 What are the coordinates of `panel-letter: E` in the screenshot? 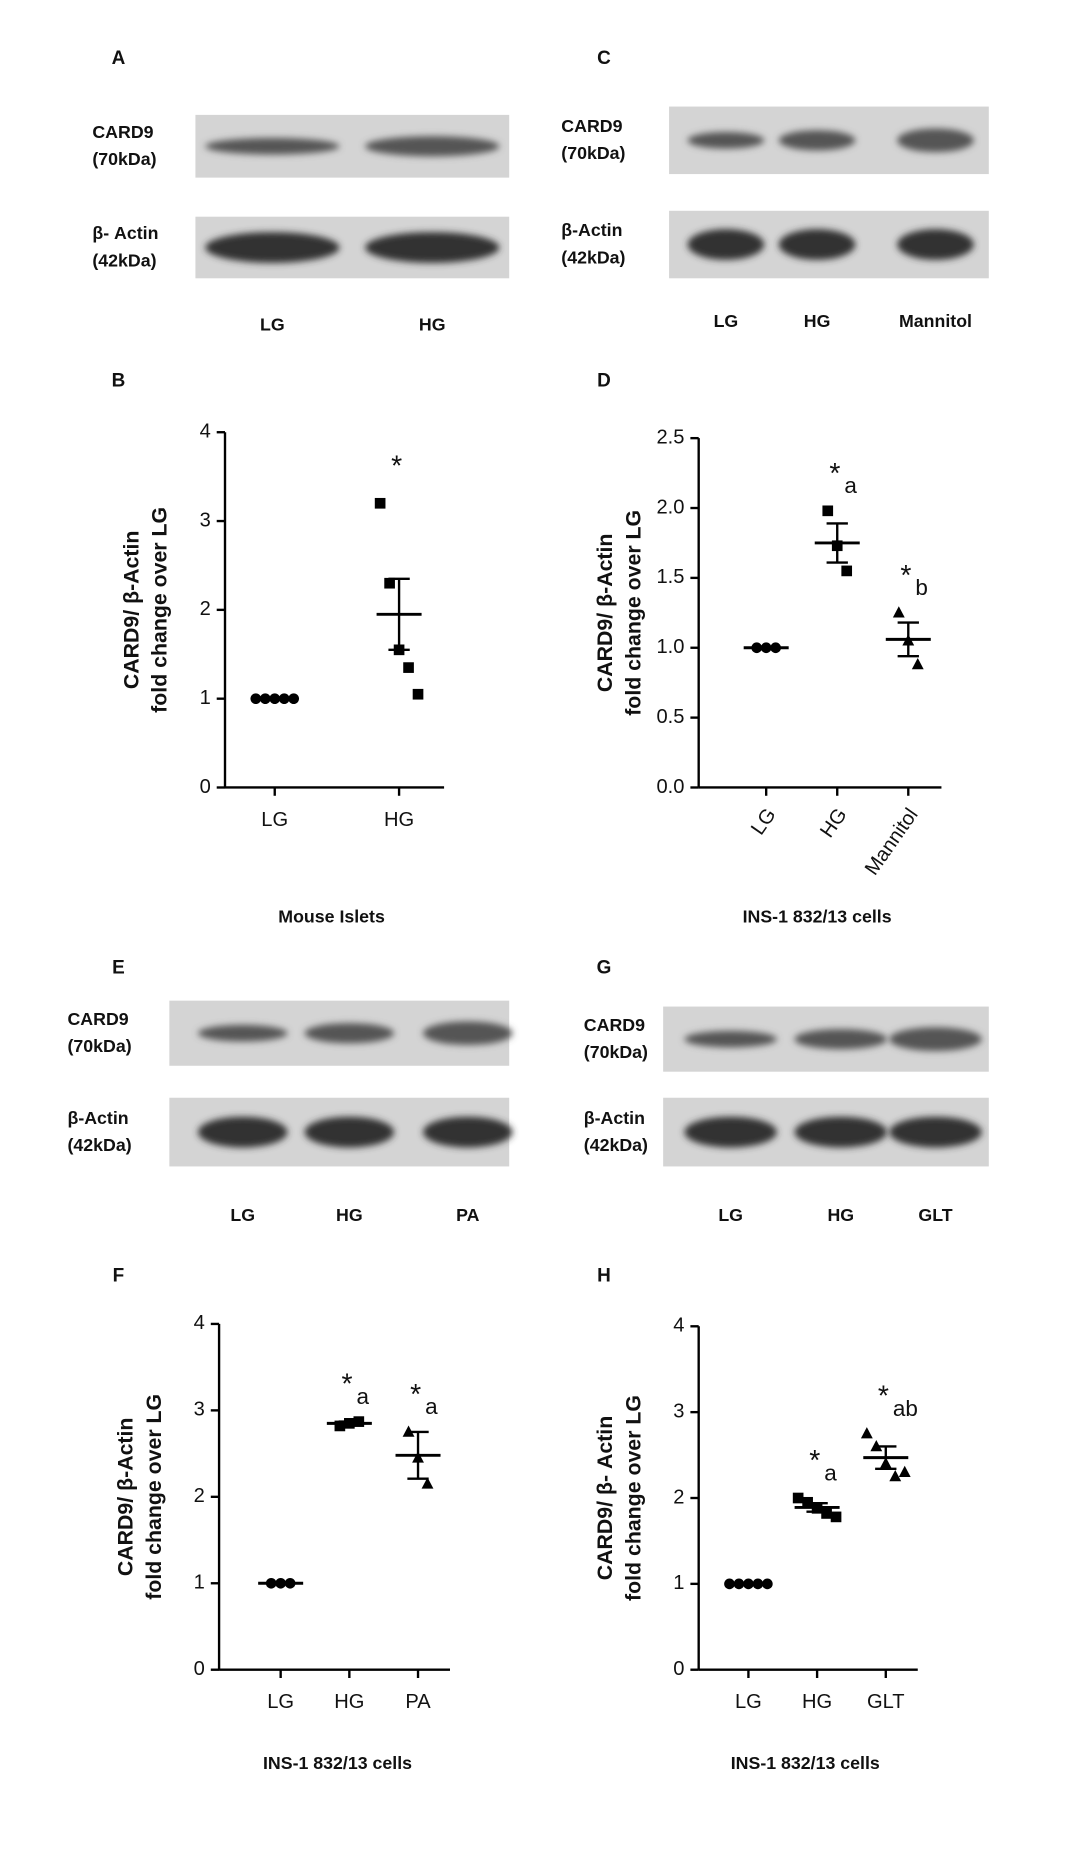 It's located at (118, 968).